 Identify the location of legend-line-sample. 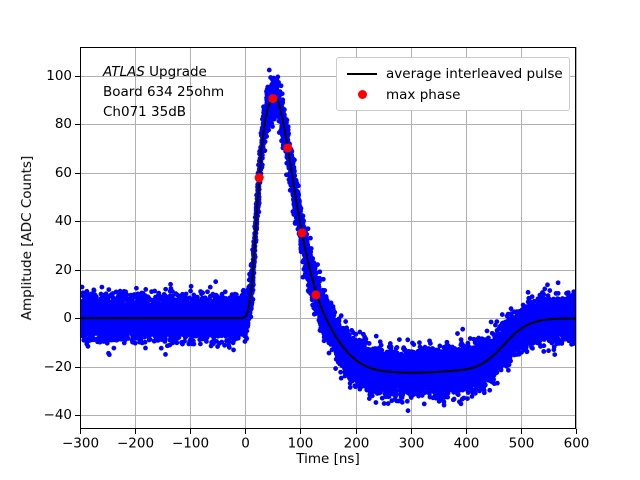
(362, 73).